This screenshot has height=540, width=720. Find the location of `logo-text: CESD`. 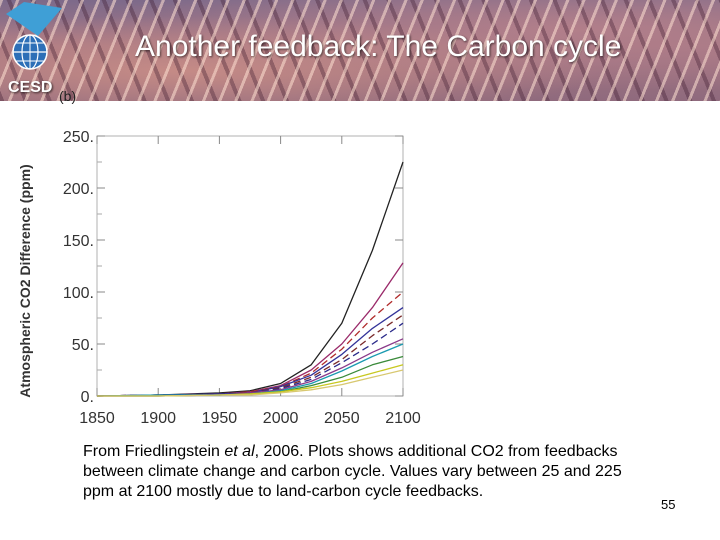

logo-text: CESD is located at coordinates (30, 87).